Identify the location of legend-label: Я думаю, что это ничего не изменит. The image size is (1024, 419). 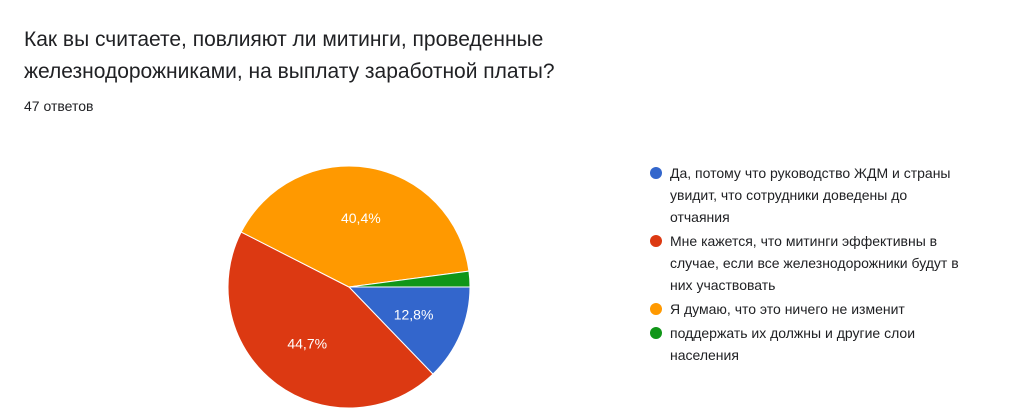
(787, 309).